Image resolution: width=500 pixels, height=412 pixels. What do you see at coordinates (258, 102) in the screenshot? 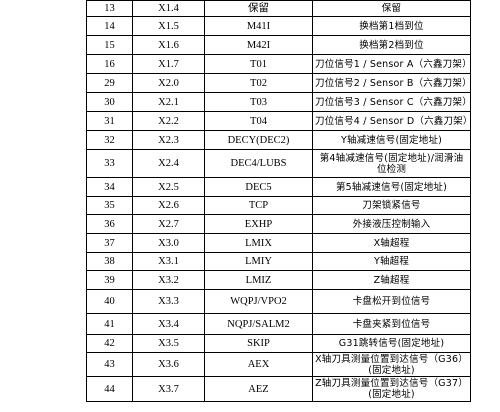
I see `signal-name-cell: T03` at bounding box center [258, 102].